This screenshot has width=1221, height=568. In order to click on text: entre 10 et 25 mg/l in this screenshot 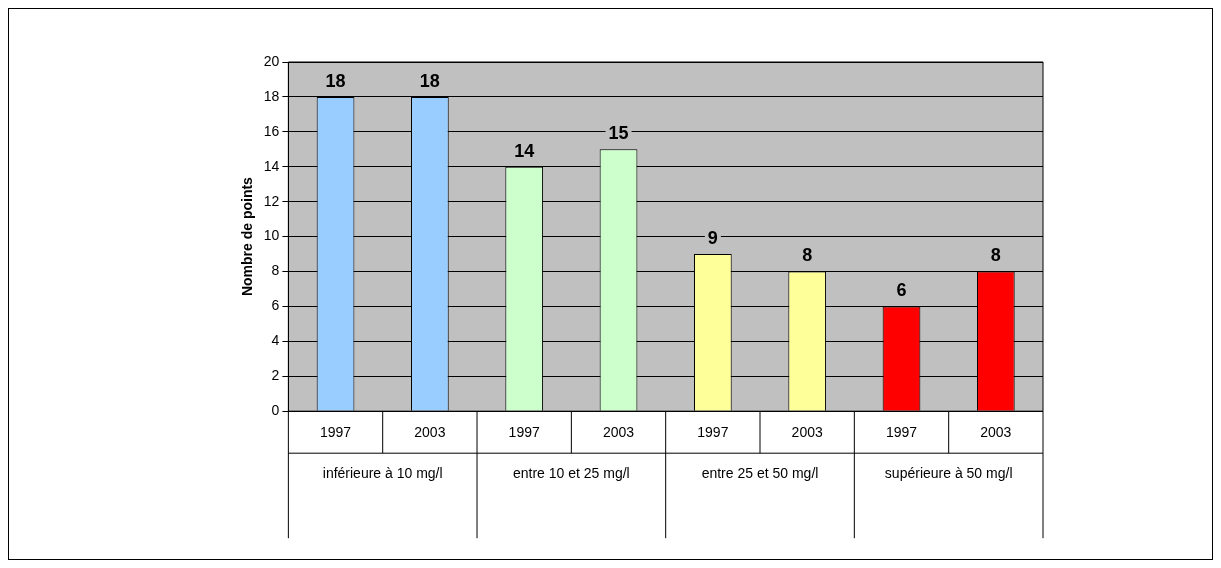, I will do `click(571, 473)`.